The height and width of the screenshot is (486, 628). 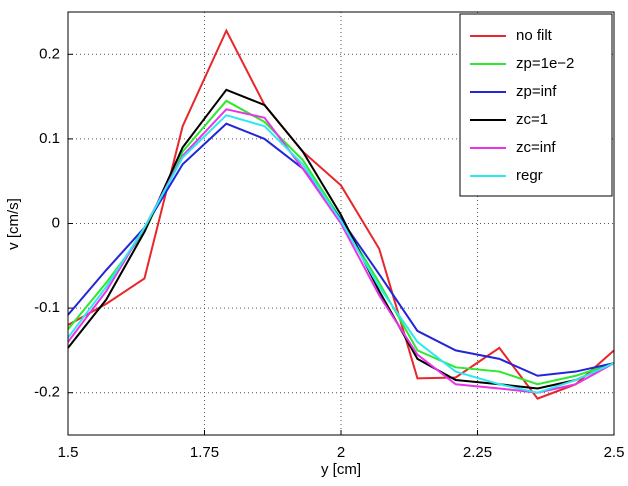 What do you see at coordinates (536, 91) in the screenshot?
I see `legend-label: zp=inf` at bounding box center [536, 91].